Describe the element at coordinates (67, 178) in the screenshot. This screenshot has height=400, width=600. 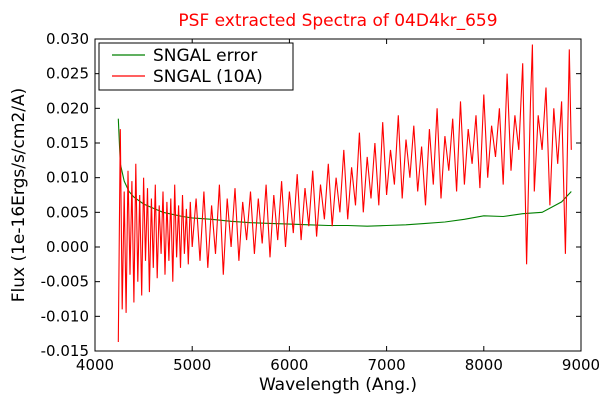
I see `y-tick-label: 0.010` at that location.